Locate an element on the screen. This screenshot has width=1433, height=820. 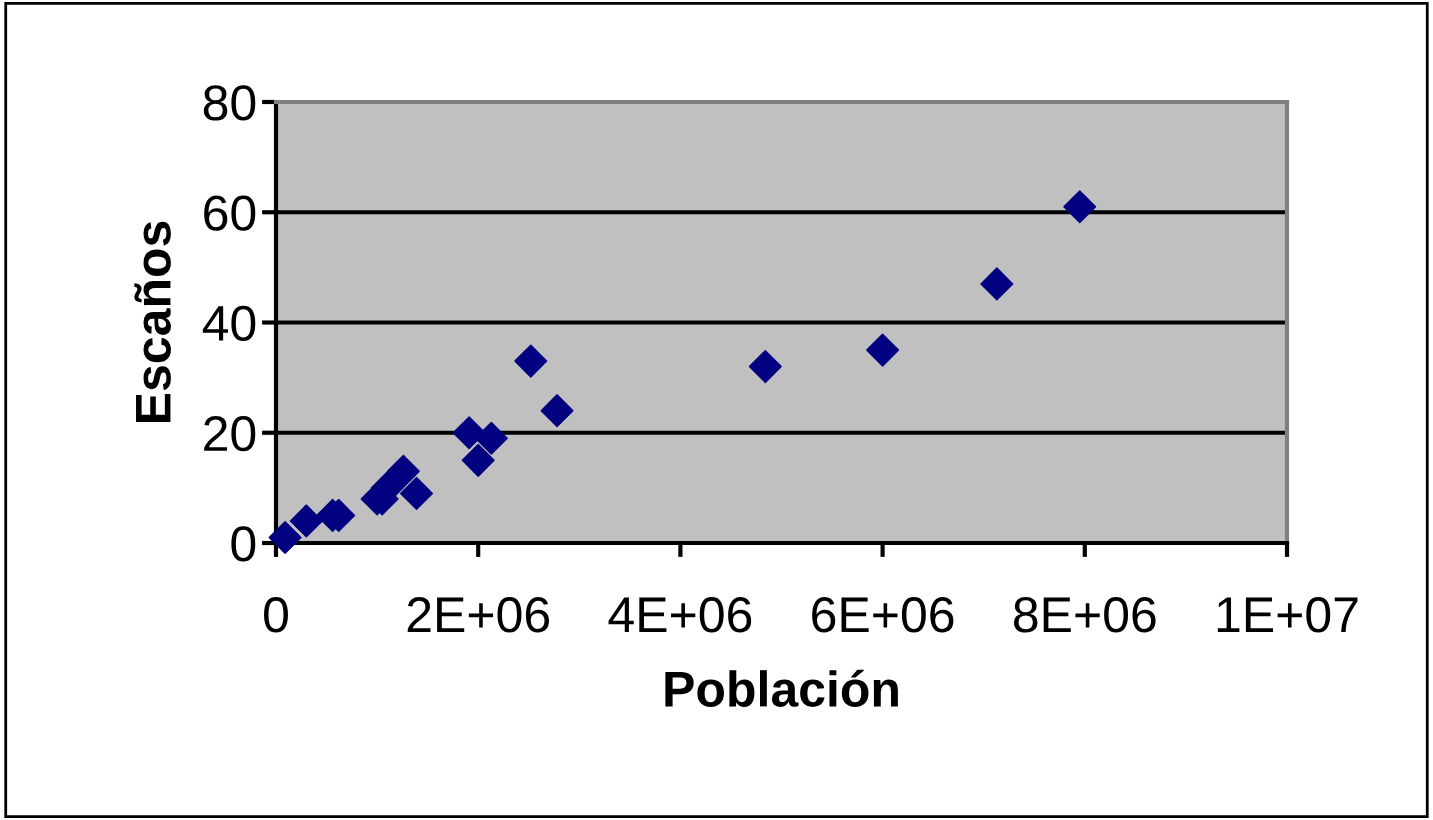
x-tick-label: 2E+06 is located at coordinates (478, 615).